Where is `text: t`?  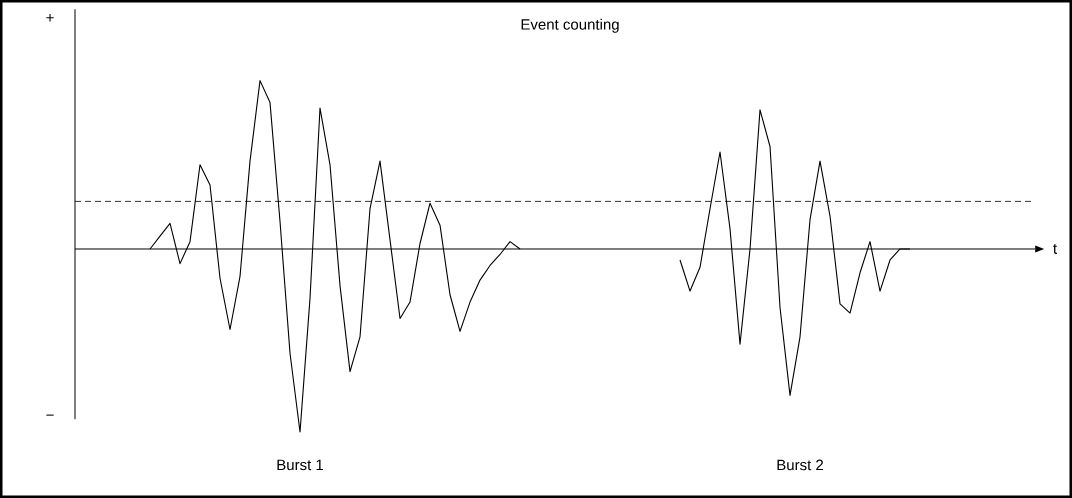 text: t is located at coordinates (1055, 249).